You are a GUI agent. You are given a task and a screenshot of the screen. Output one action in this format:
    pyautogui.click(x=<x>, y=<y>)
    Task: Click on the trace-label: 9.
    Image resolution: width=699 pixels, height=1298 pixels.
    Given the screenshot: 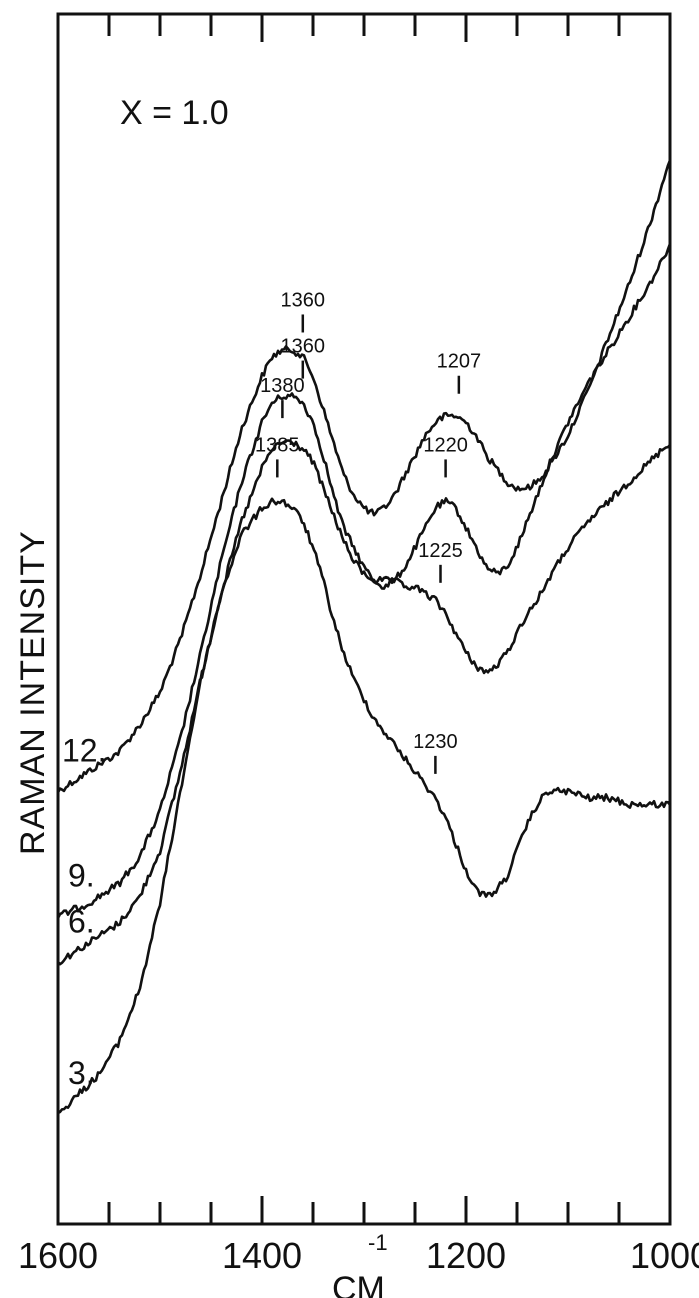 What is the action you would take?
    pyautogui.click(x=81, y=875)
    